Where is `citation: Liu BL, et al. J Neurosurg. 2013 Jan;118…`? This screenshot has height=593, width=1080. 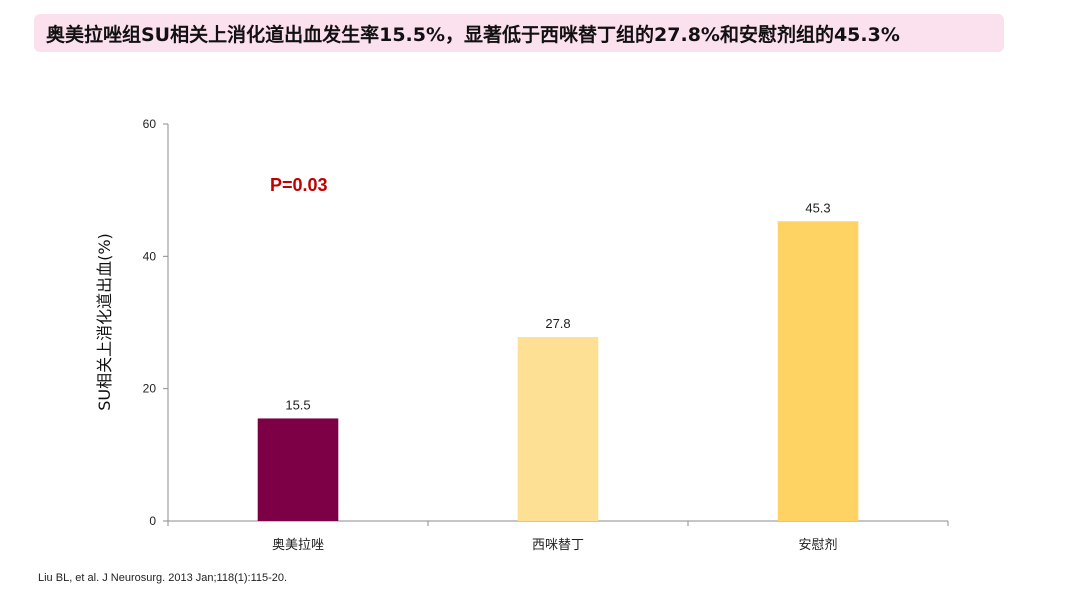 citation: Liu BL, et al. J Neurosurg. 2013 Jan;118… is located at coordinates (163, 578).